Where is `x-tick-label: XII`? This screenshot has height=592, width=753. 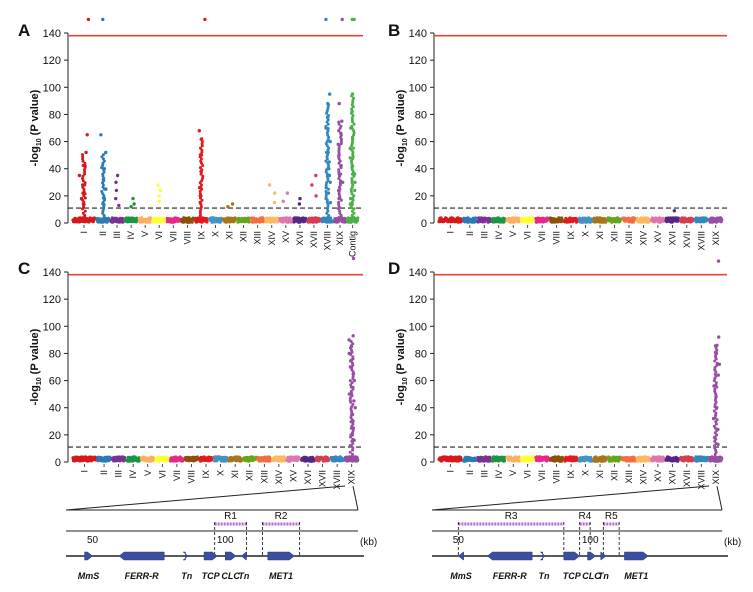 x-tick-label: XII is located at coordinates (614, 475).